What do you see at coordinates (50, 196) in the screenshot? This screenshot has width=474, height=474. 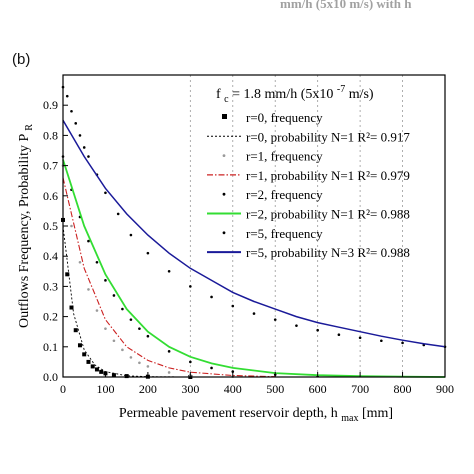 I see `y-tick-label-6: 0.6` at bounding box center [50, 196].